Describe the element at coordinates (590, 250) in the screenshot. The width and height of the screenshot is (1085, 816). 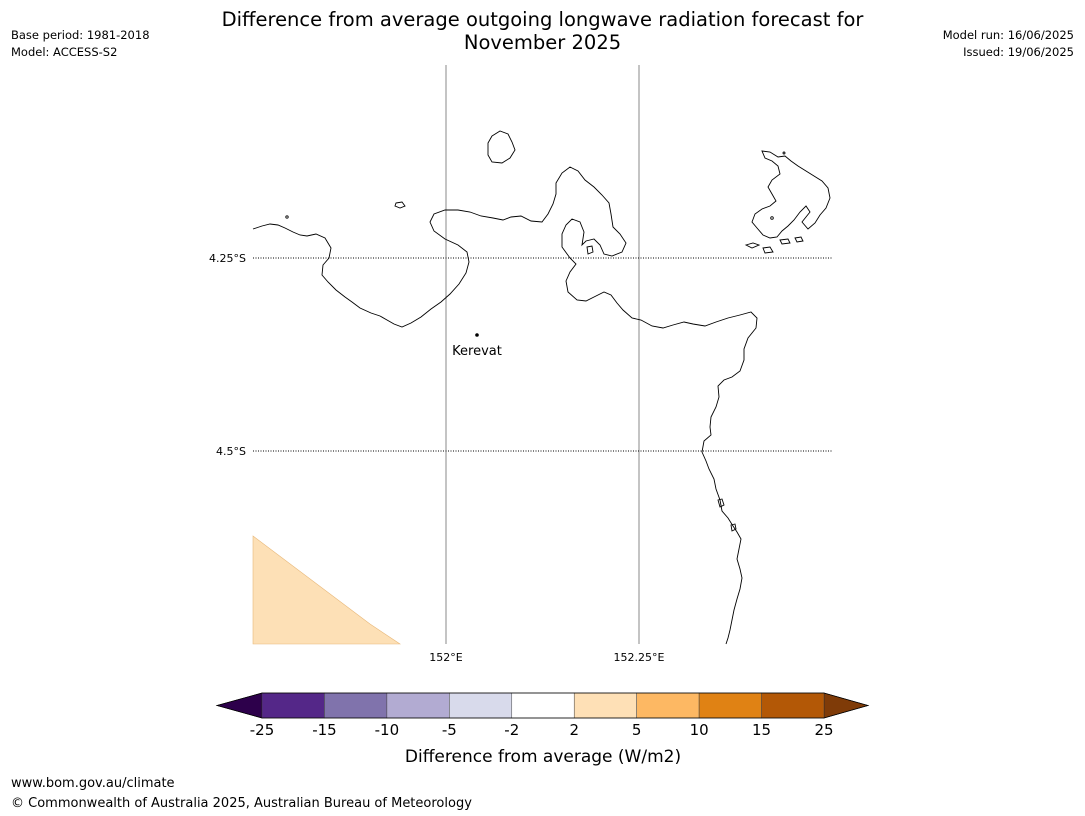
I see `coastline-islet-inner` at that location.